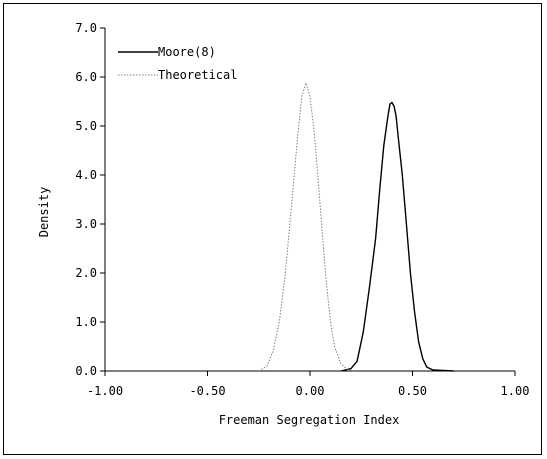  What do you see at coordinates (86, 28) in the screenshot?
I see `y-tick-label: 7.0` at bounding box center [86, 28].